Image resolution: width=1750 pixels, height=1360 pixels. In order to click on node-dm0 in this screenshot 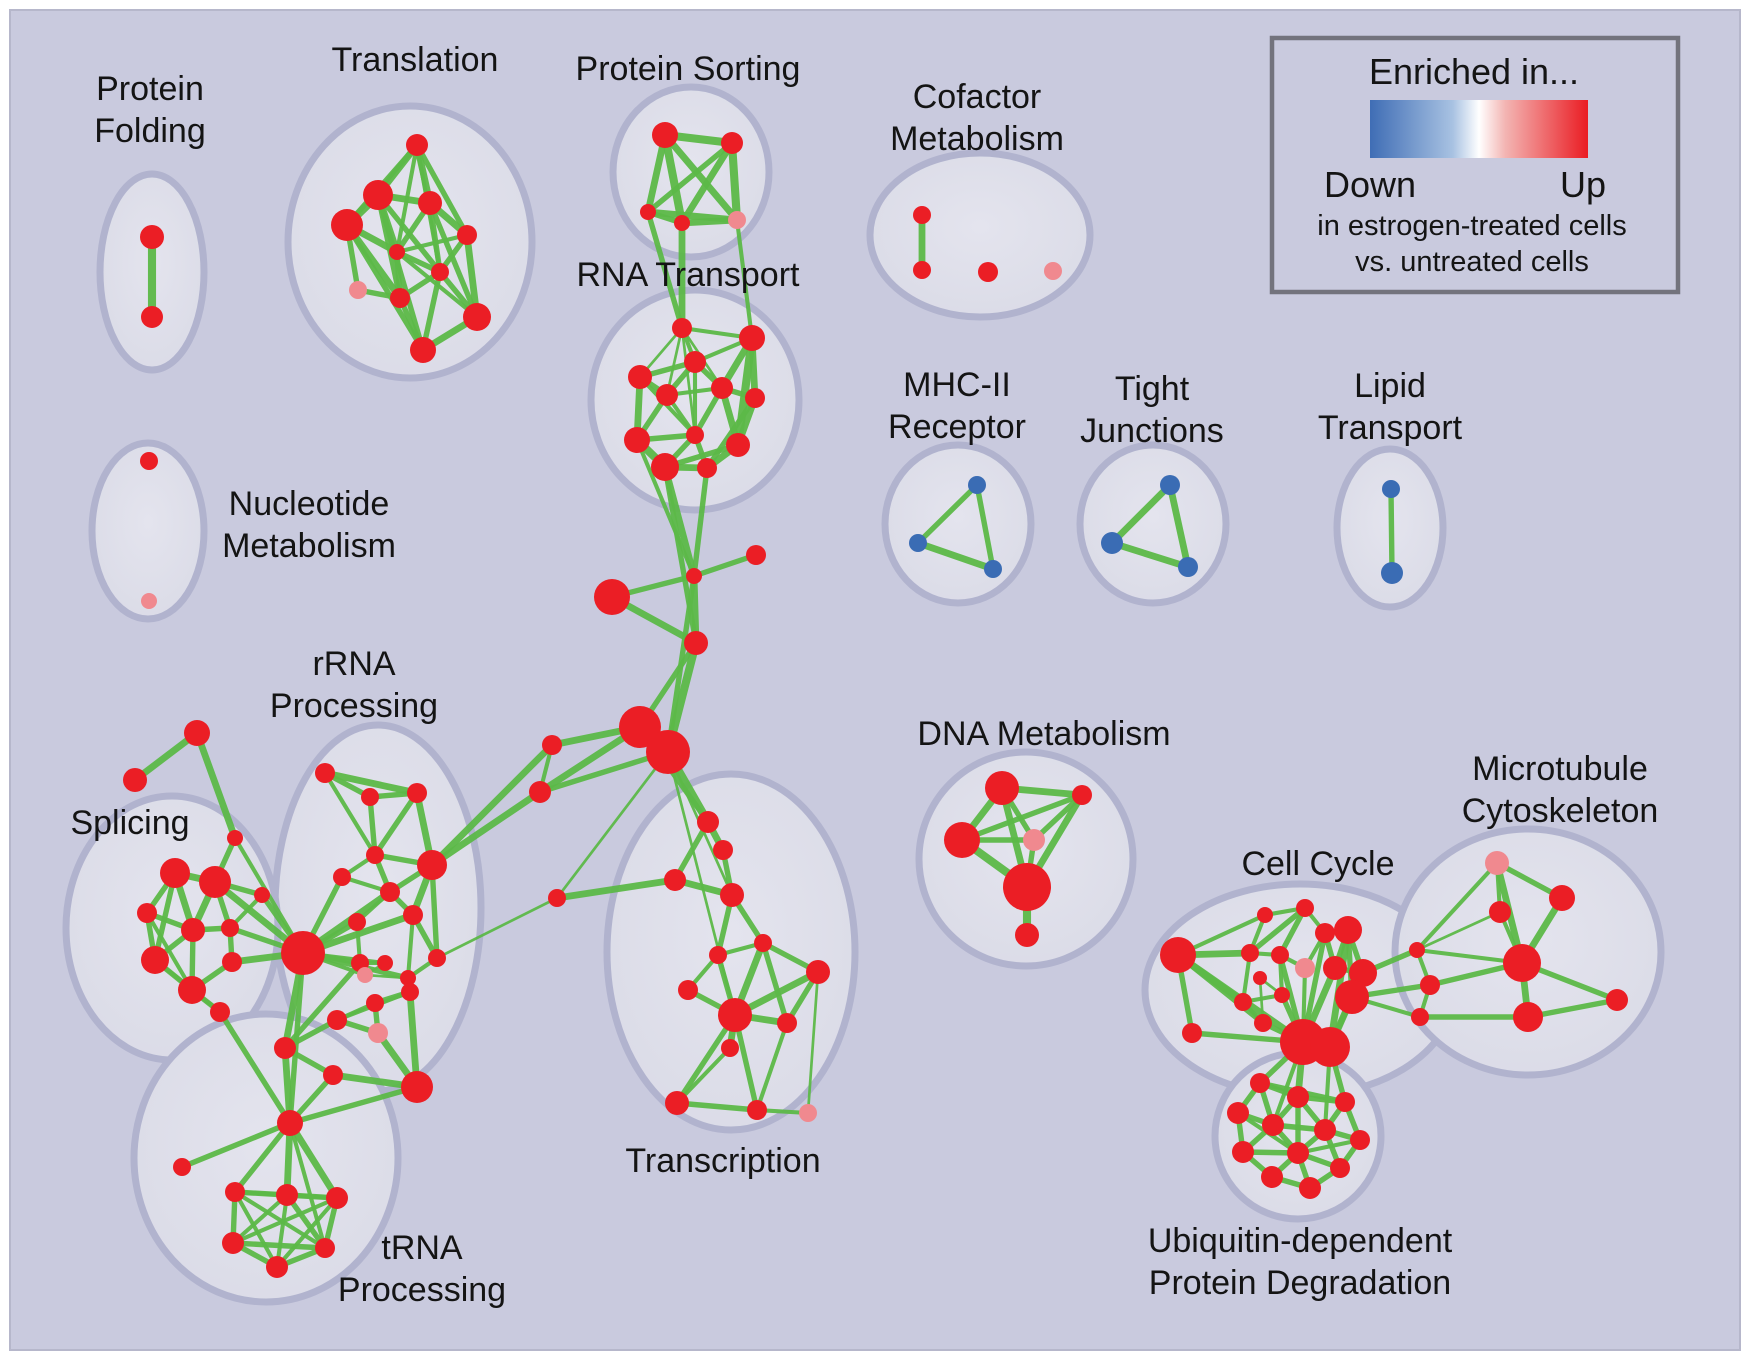, I will do `click(1002, 788)`.